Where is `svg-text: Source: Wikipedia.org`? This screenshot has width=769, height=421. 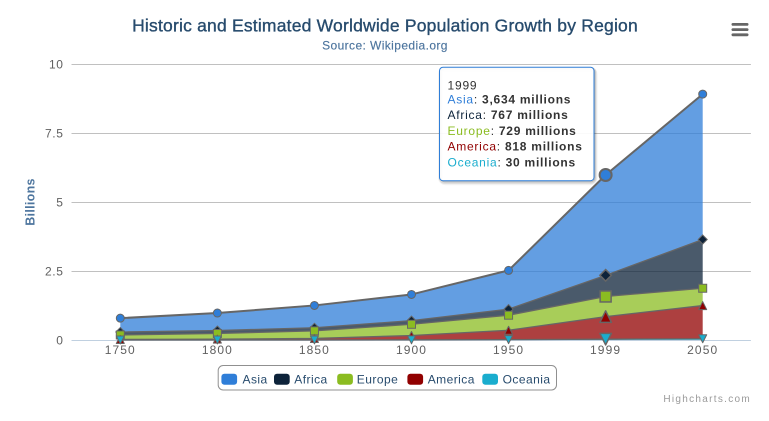
svg-text: Source: Wikipedia.org is located at coordinates (385, 45).